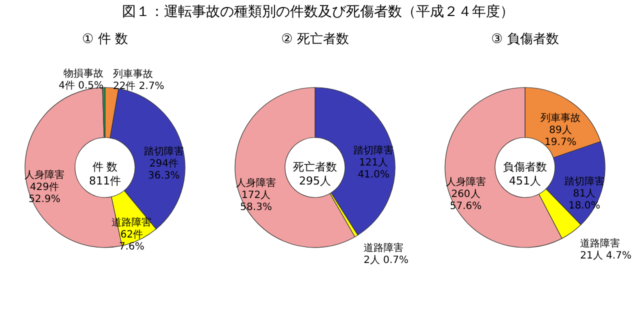  What do you see at coordinates (525, 181) in the screenshot?
I see `text: 451人` at bounding box center [525, 181].